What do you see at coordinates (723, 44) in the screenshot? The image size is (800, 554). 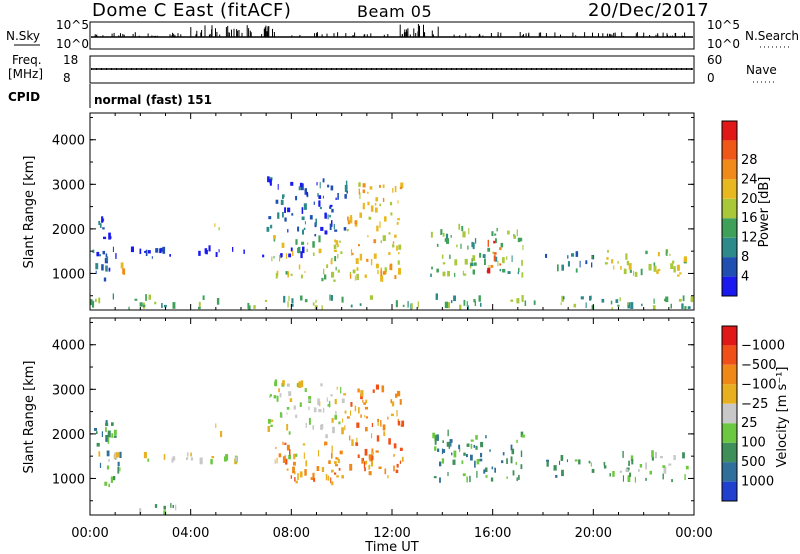 I see `nsearch-rtick-bottom: 10^0` at bounding box center [723, 44].